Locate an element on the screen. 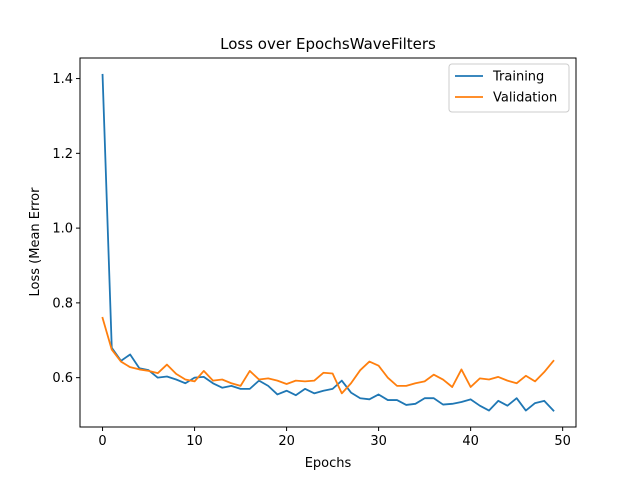  series-line-validation is located at coordinates (328, 355).